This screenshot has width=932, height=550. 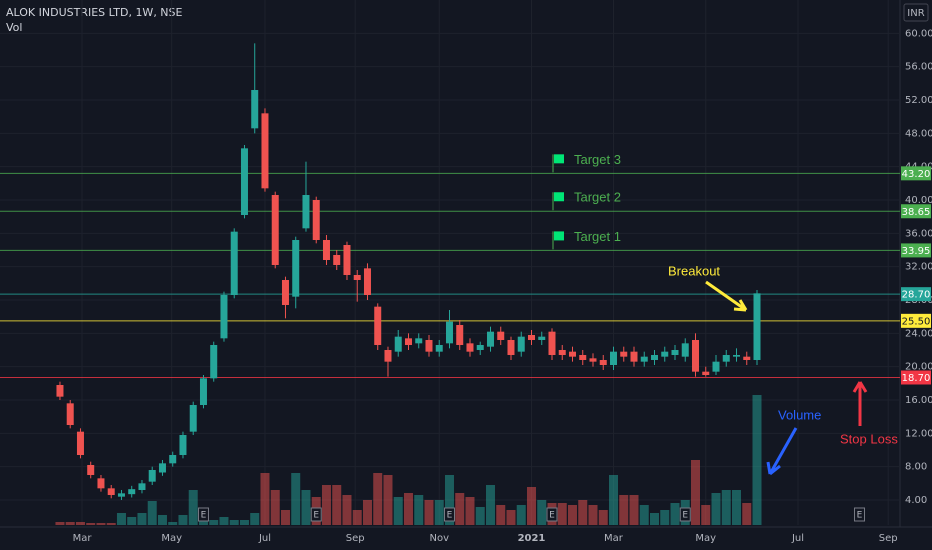 What do you see at coordinates (916, 295) in the screenshot?
I see `level-label: 28.70` at bounding box center [916, 295].